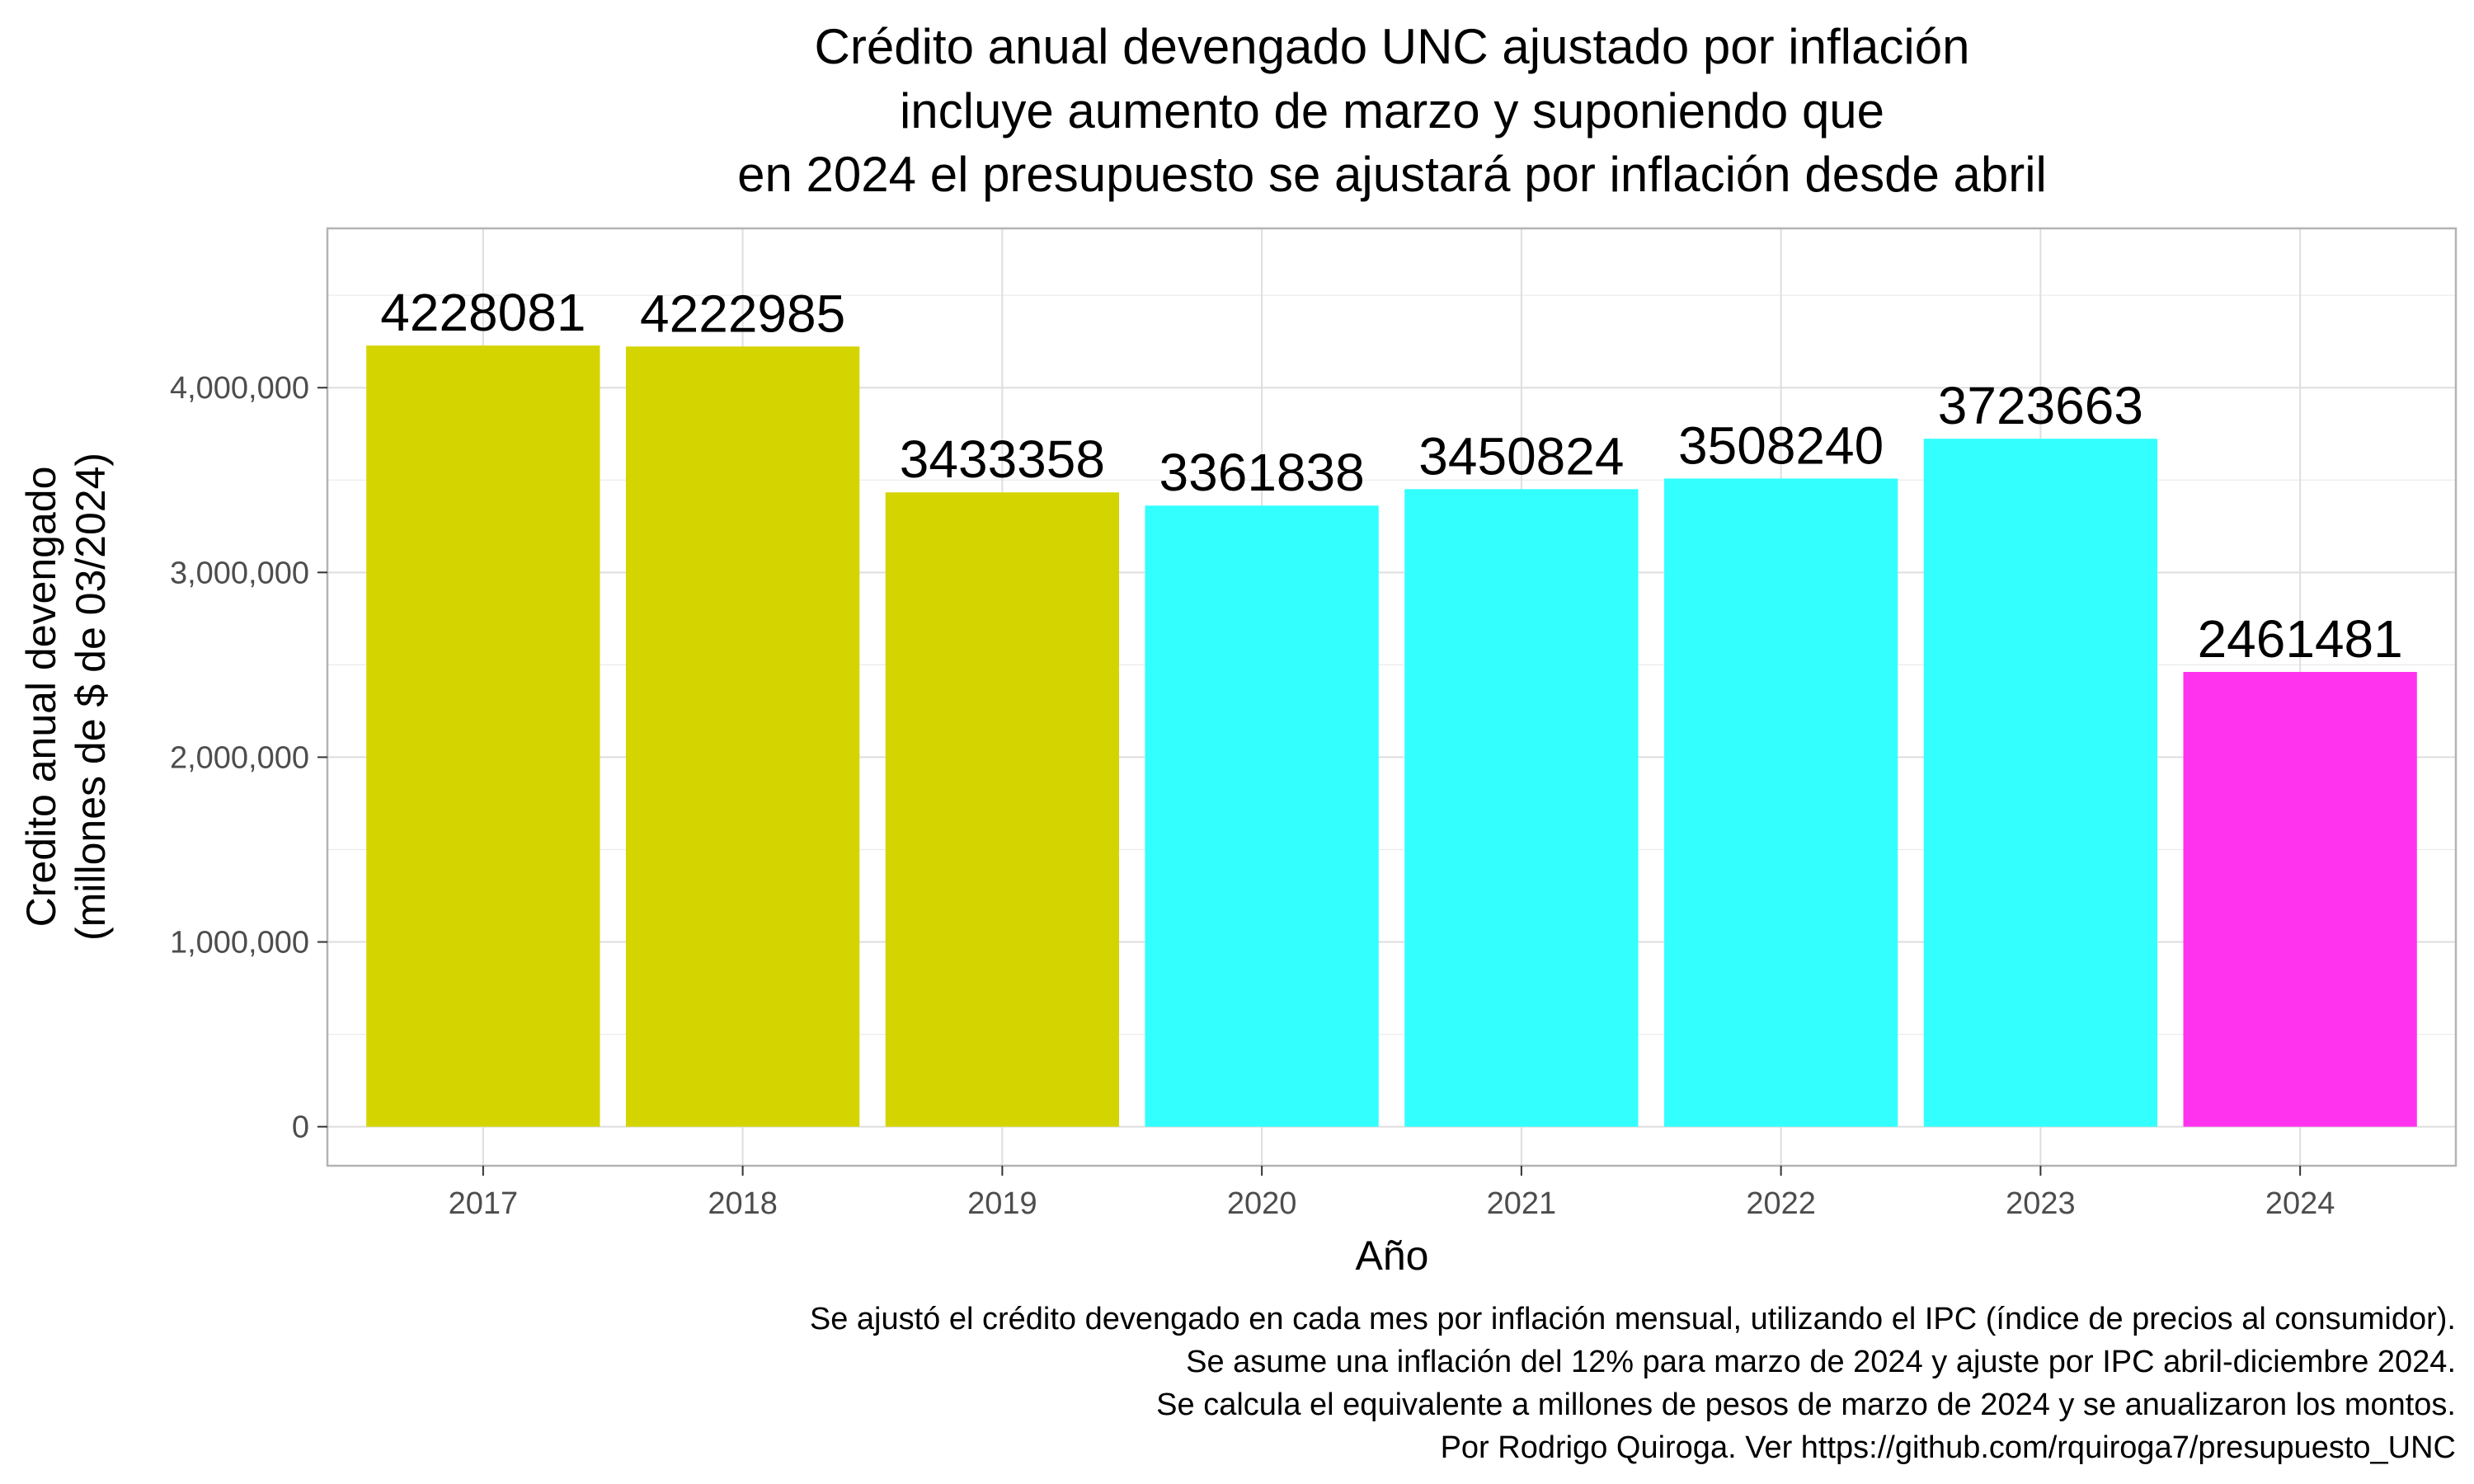 Image resolution: width=2474 pixels, height=1484 pixels. Describe the element at coordinates (239, 573) in the screenshot. I see `y-tick-label: 3,000,000` at that location.